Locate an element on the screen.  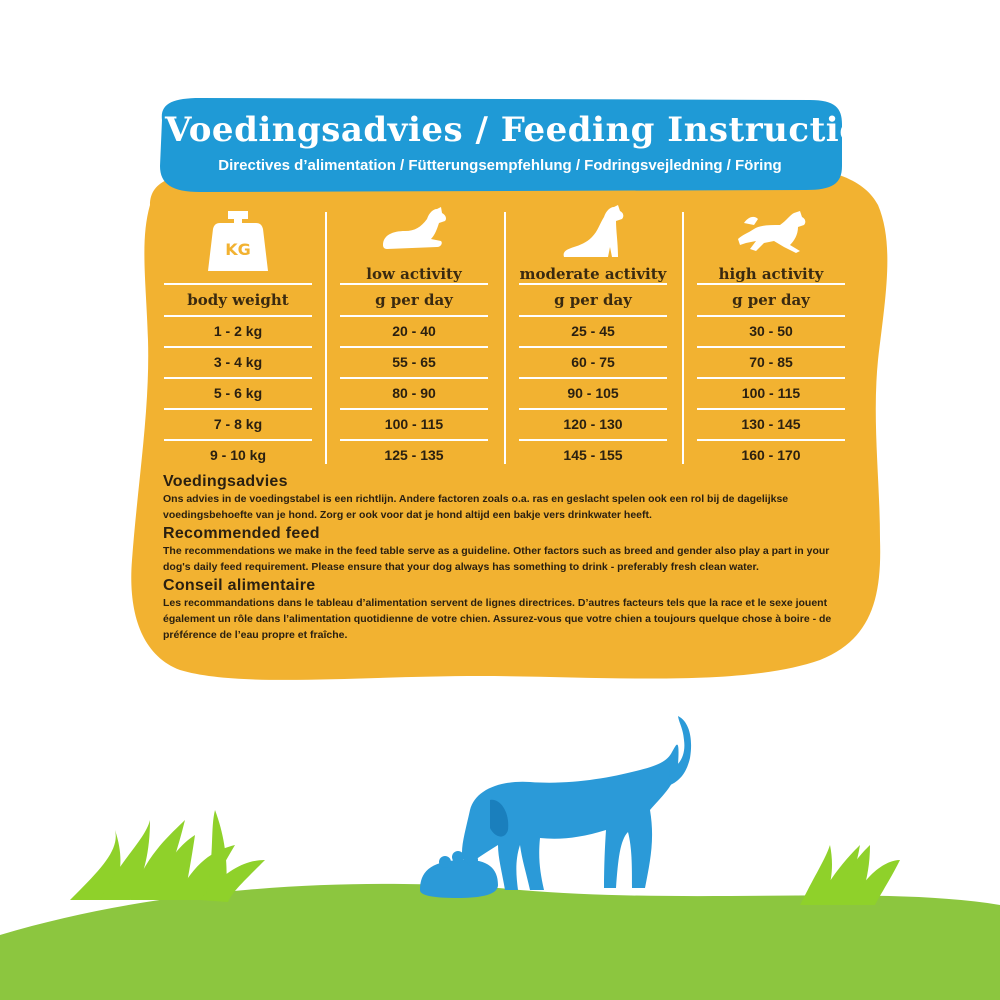
table-cell: 30 - 50 is located at coordinates (771, 332).